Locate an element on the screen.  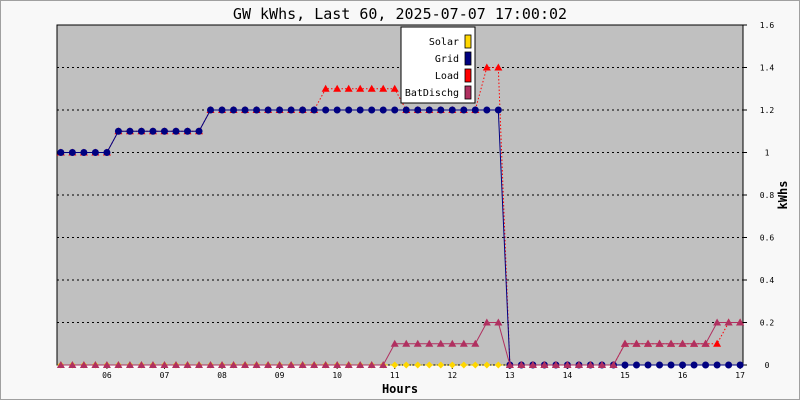
legend-swatch-grid is located at coordinates (468, 58).